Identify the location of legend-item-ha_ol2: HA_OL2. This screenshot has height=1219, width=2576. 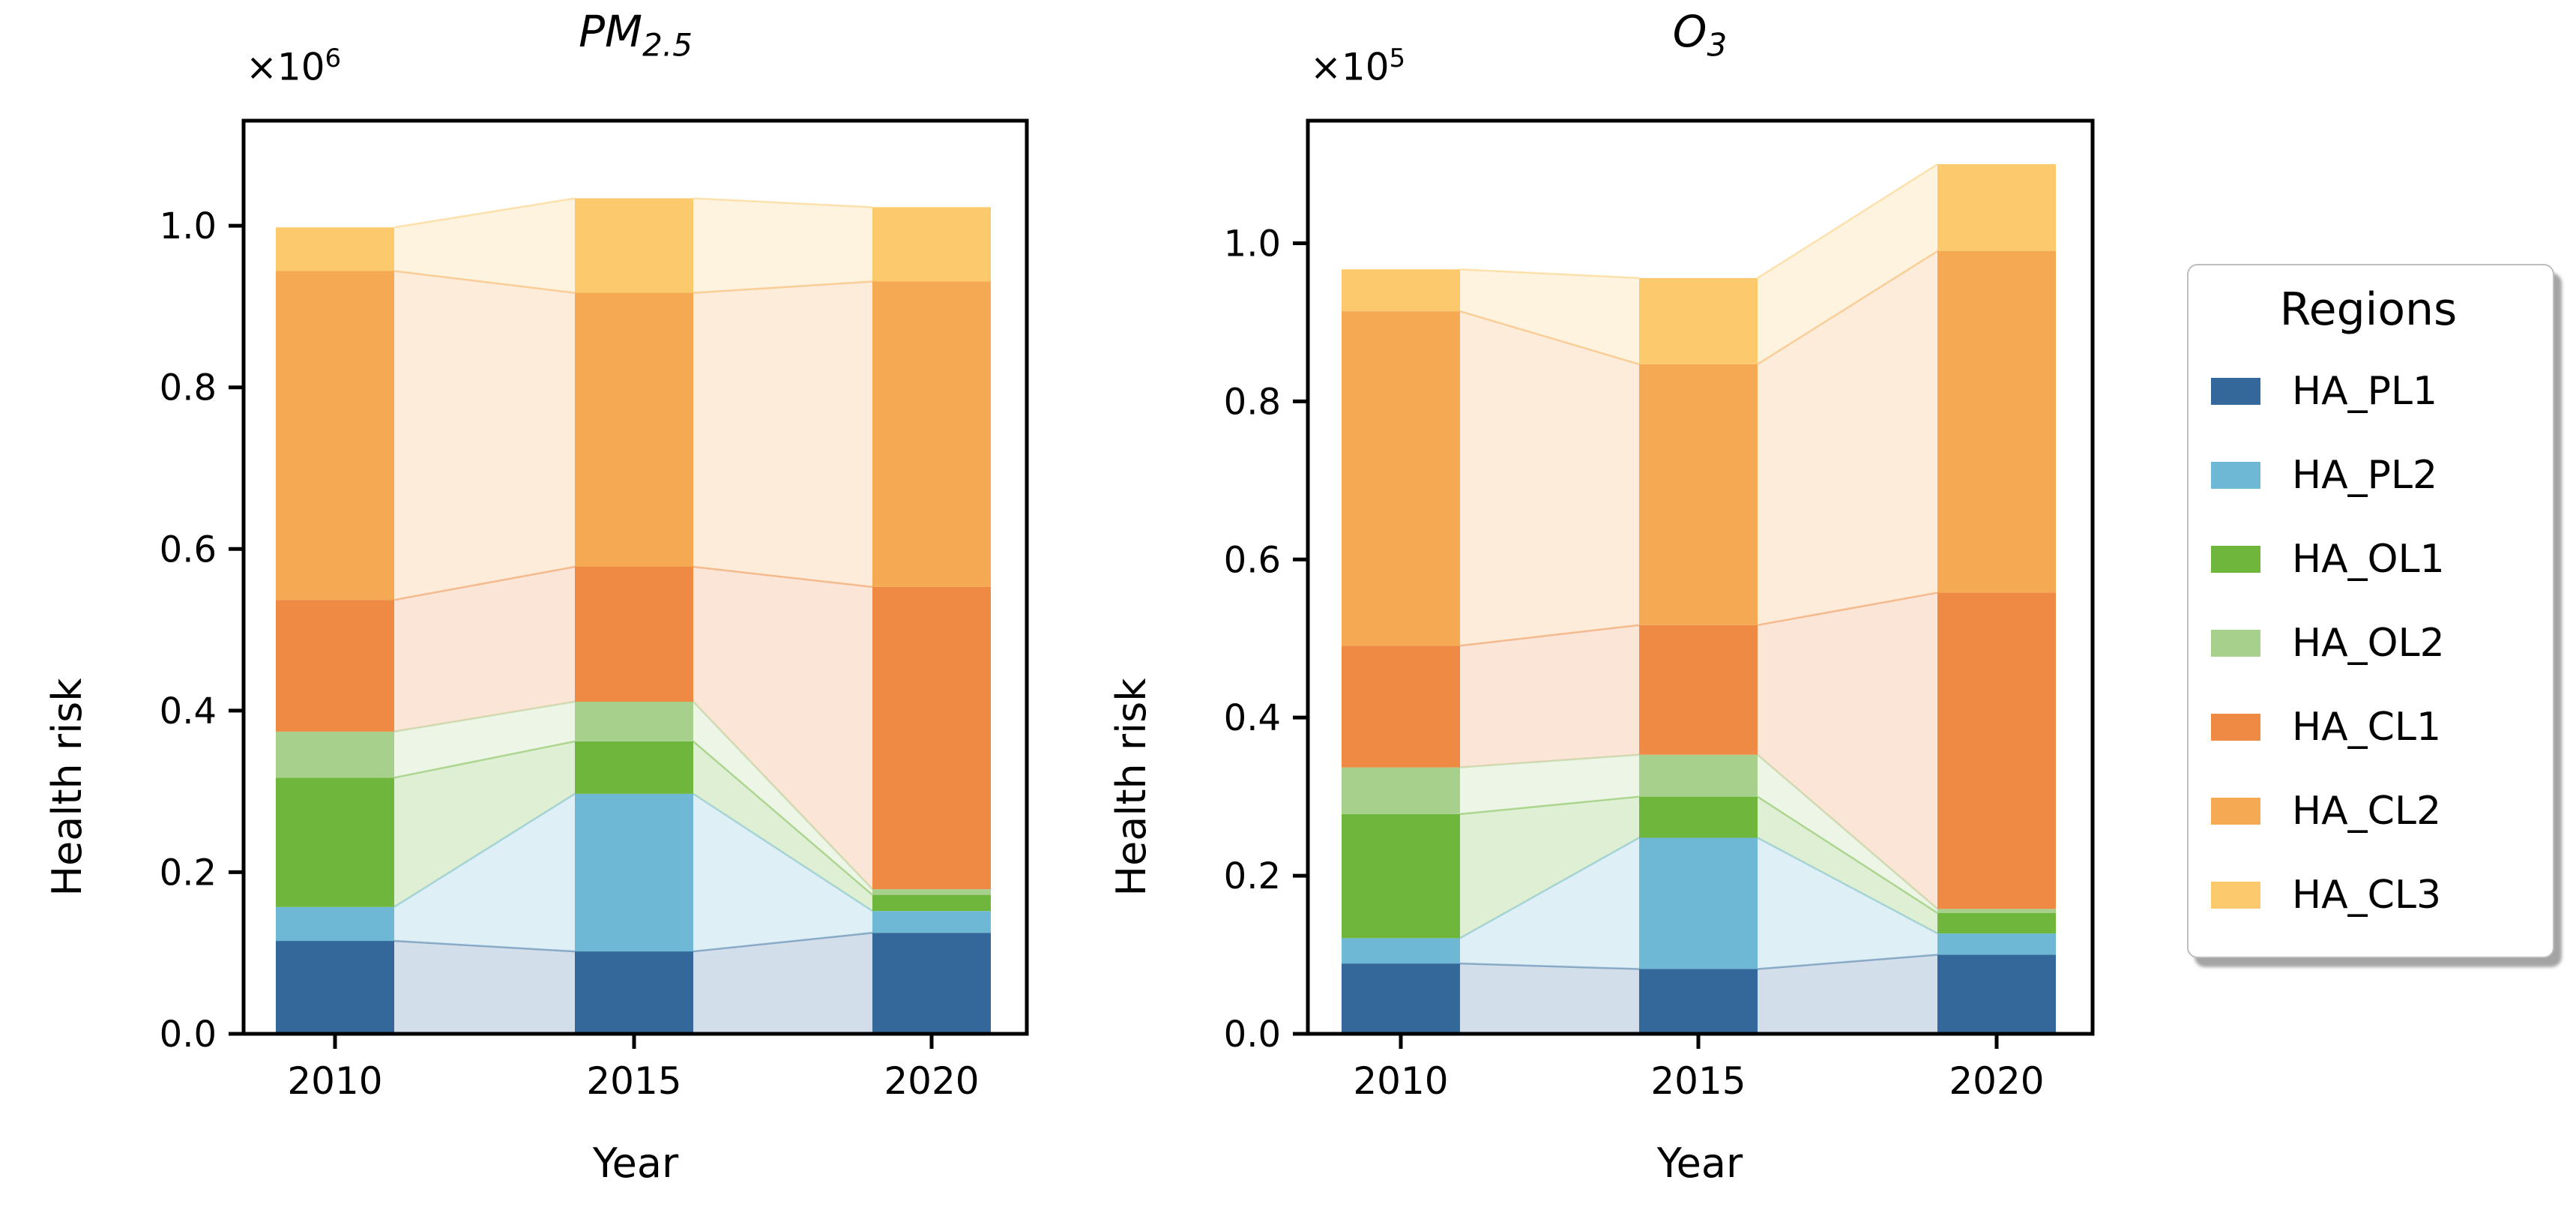
(2369, 643).